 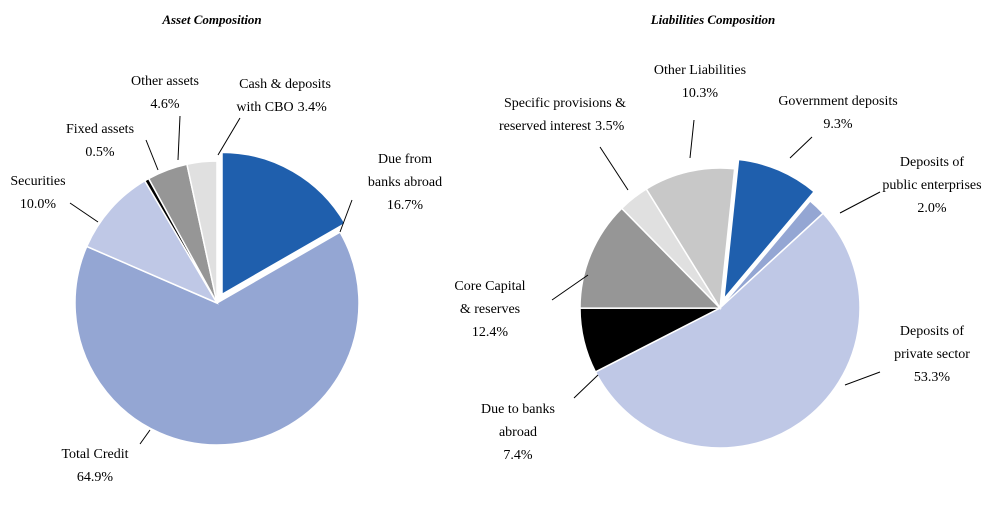 What do you see at coordinates (38, 204) in the screenshot?
I see `value-label: 10.0%` at bounding box center [38, 204].